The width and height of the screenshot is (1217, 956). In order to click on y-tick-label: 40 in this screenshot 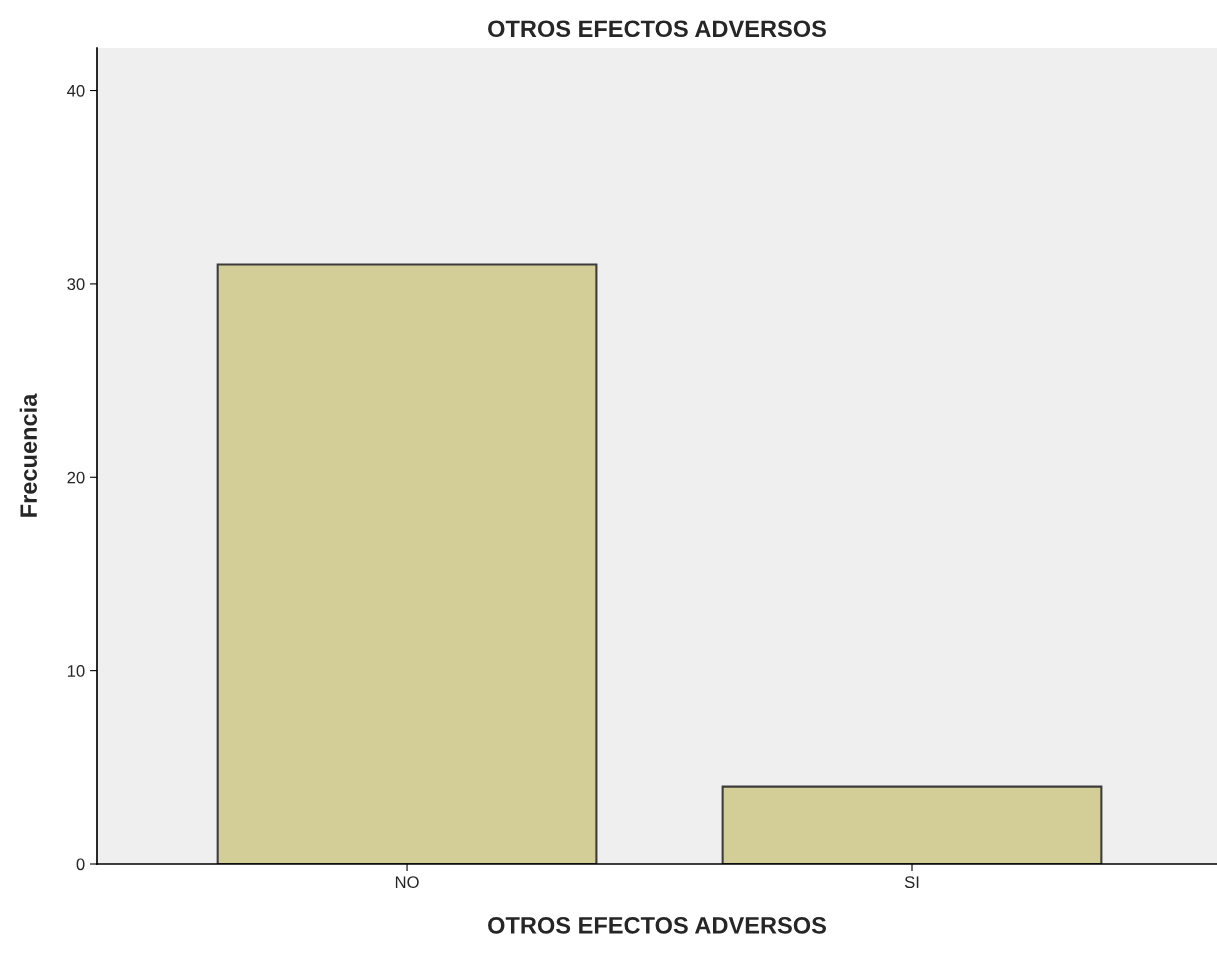, I will do `click(76, 90)`.